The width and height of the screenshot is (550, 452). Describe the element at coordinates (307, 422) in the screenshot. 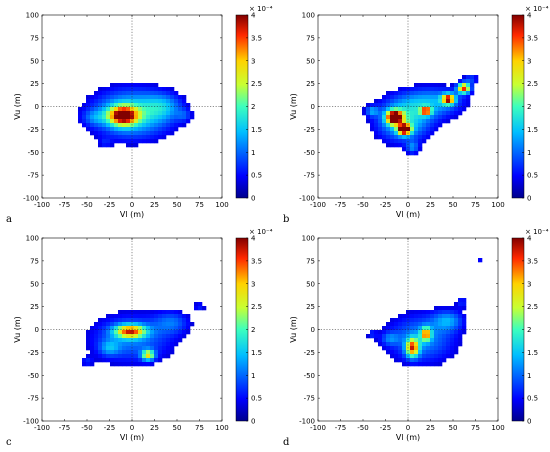

I see `y-tick-label: -100` at that location.